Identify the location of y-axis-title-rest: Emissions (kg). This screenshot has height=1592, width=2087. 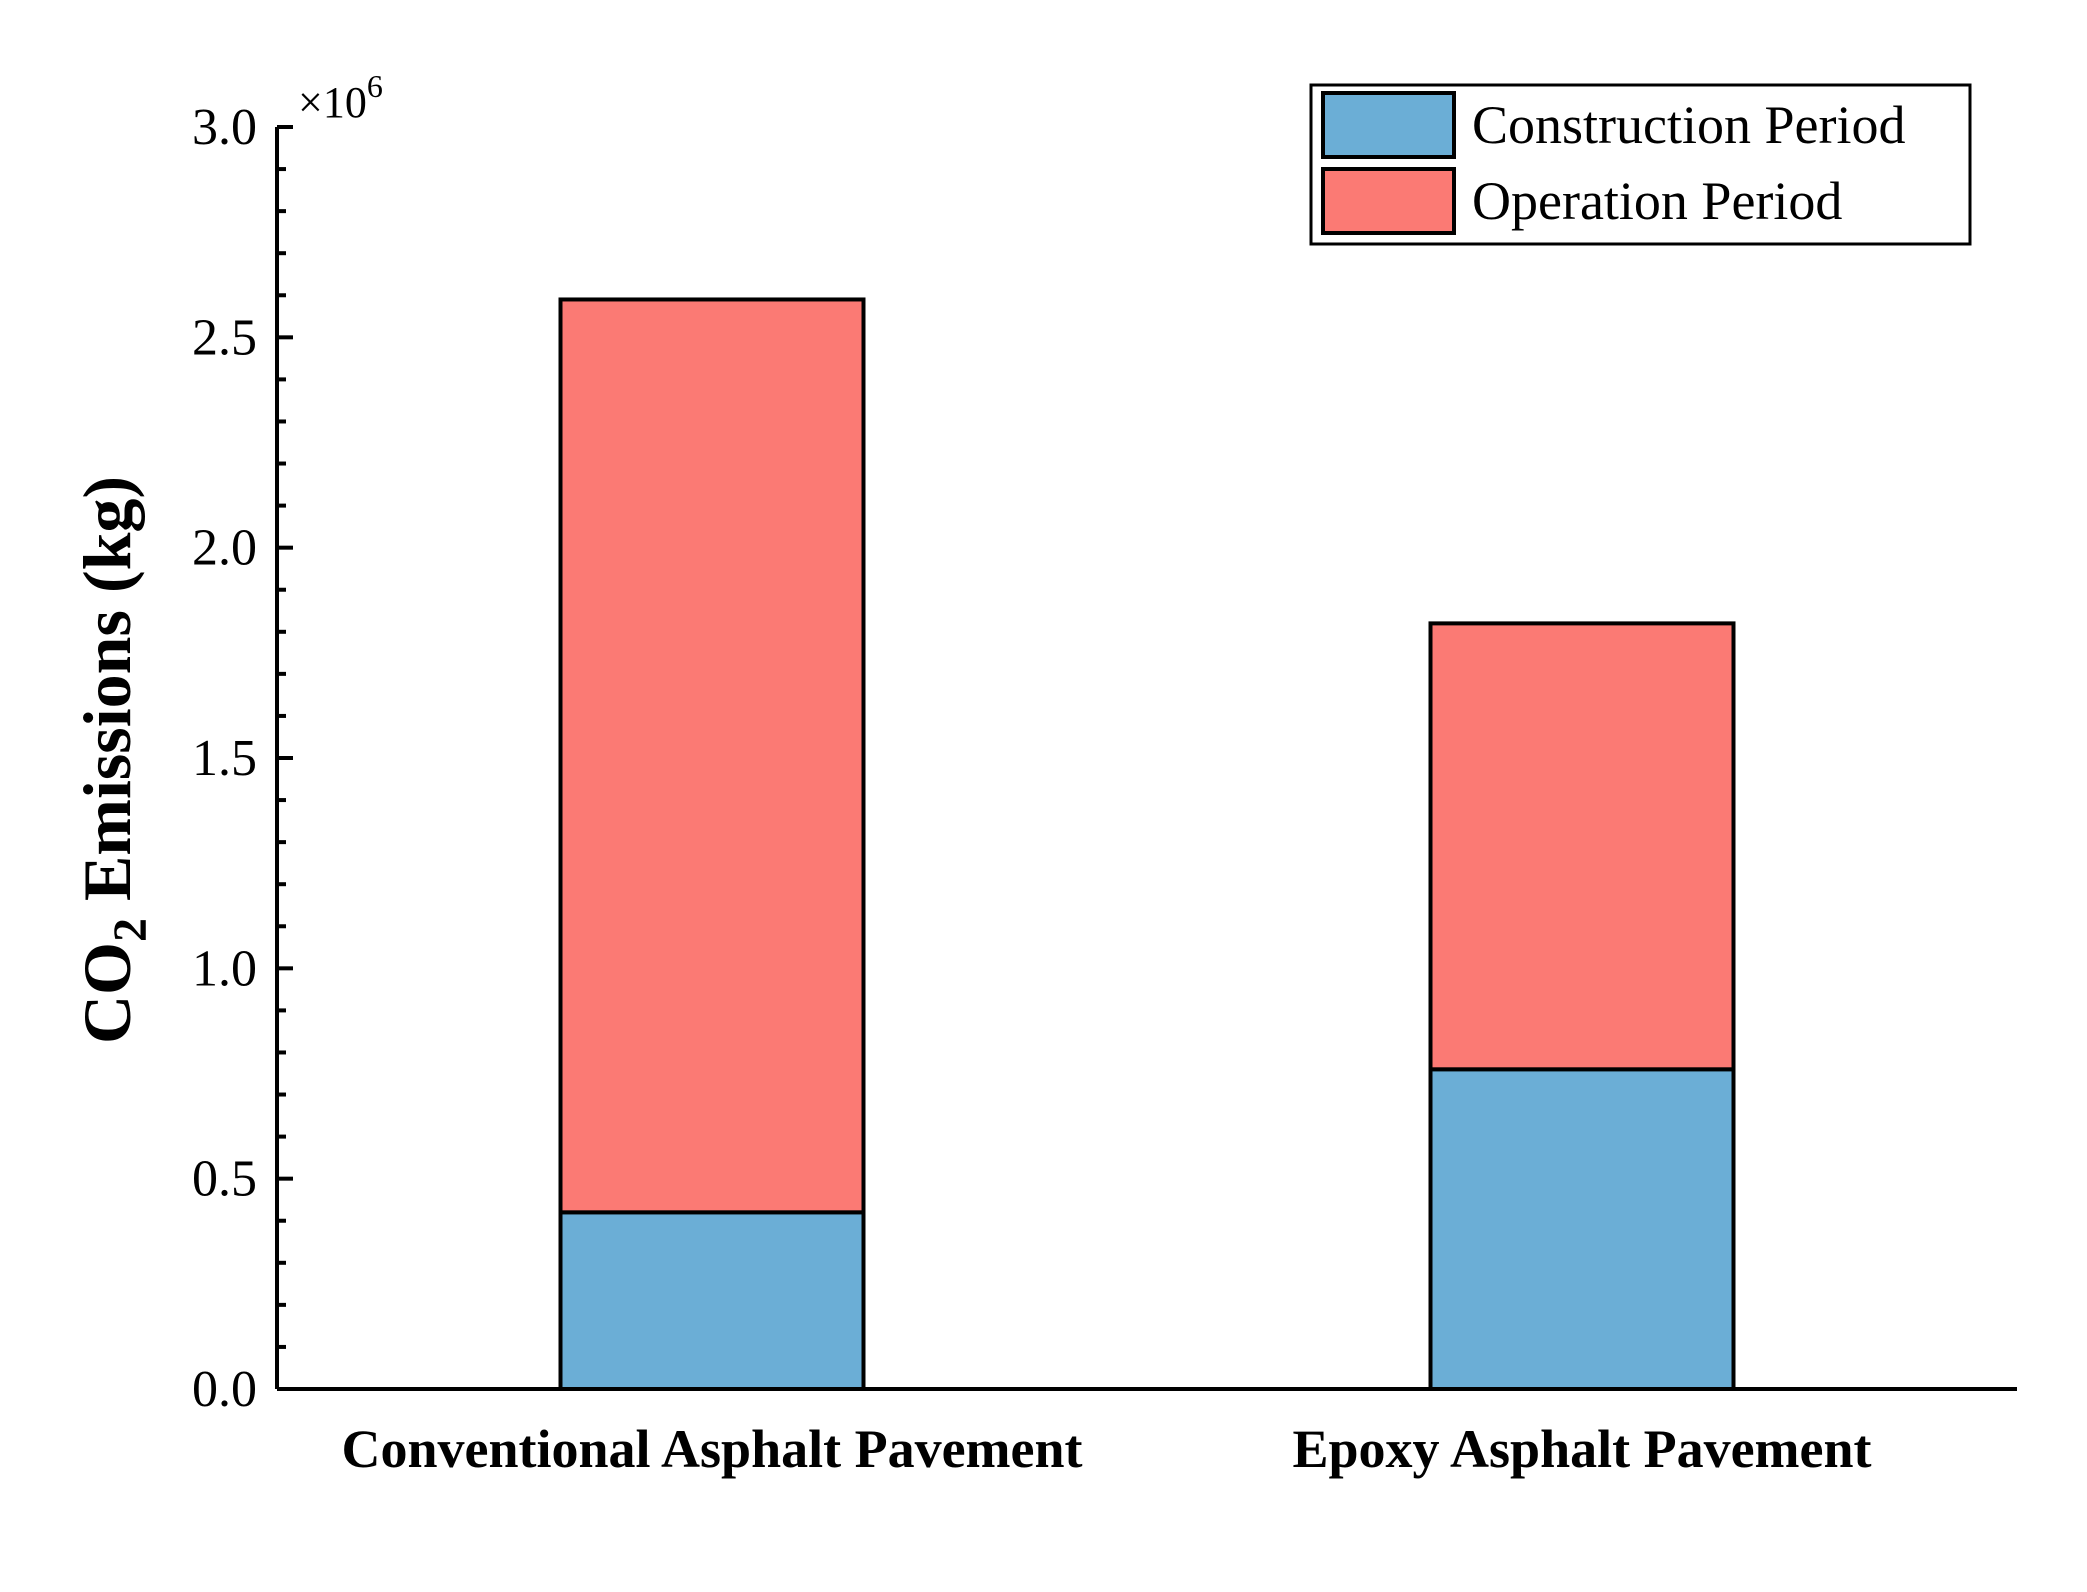
(107, 697).